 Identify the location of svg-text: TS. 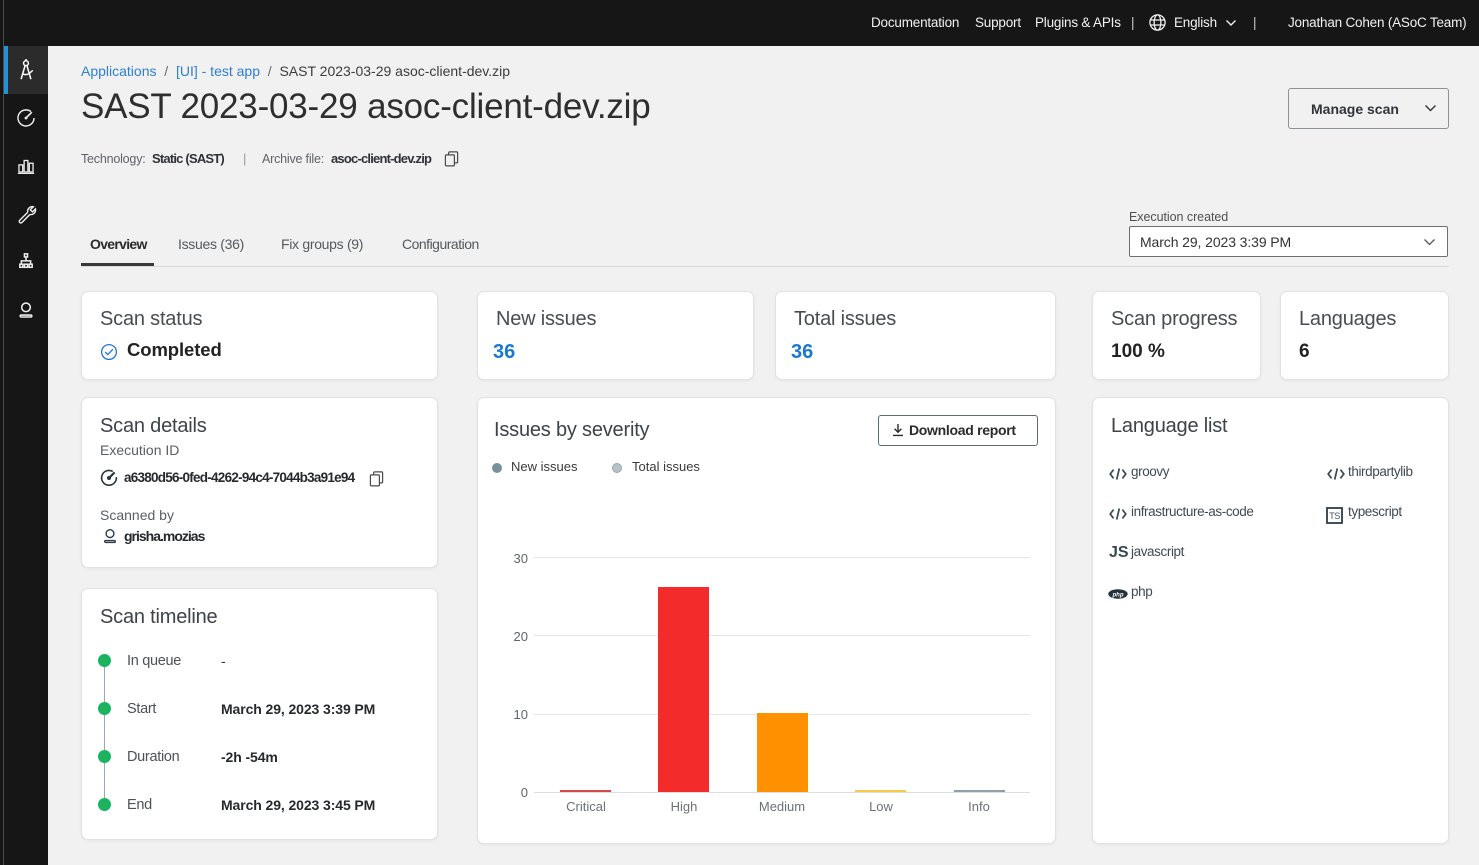
(1334, 516).